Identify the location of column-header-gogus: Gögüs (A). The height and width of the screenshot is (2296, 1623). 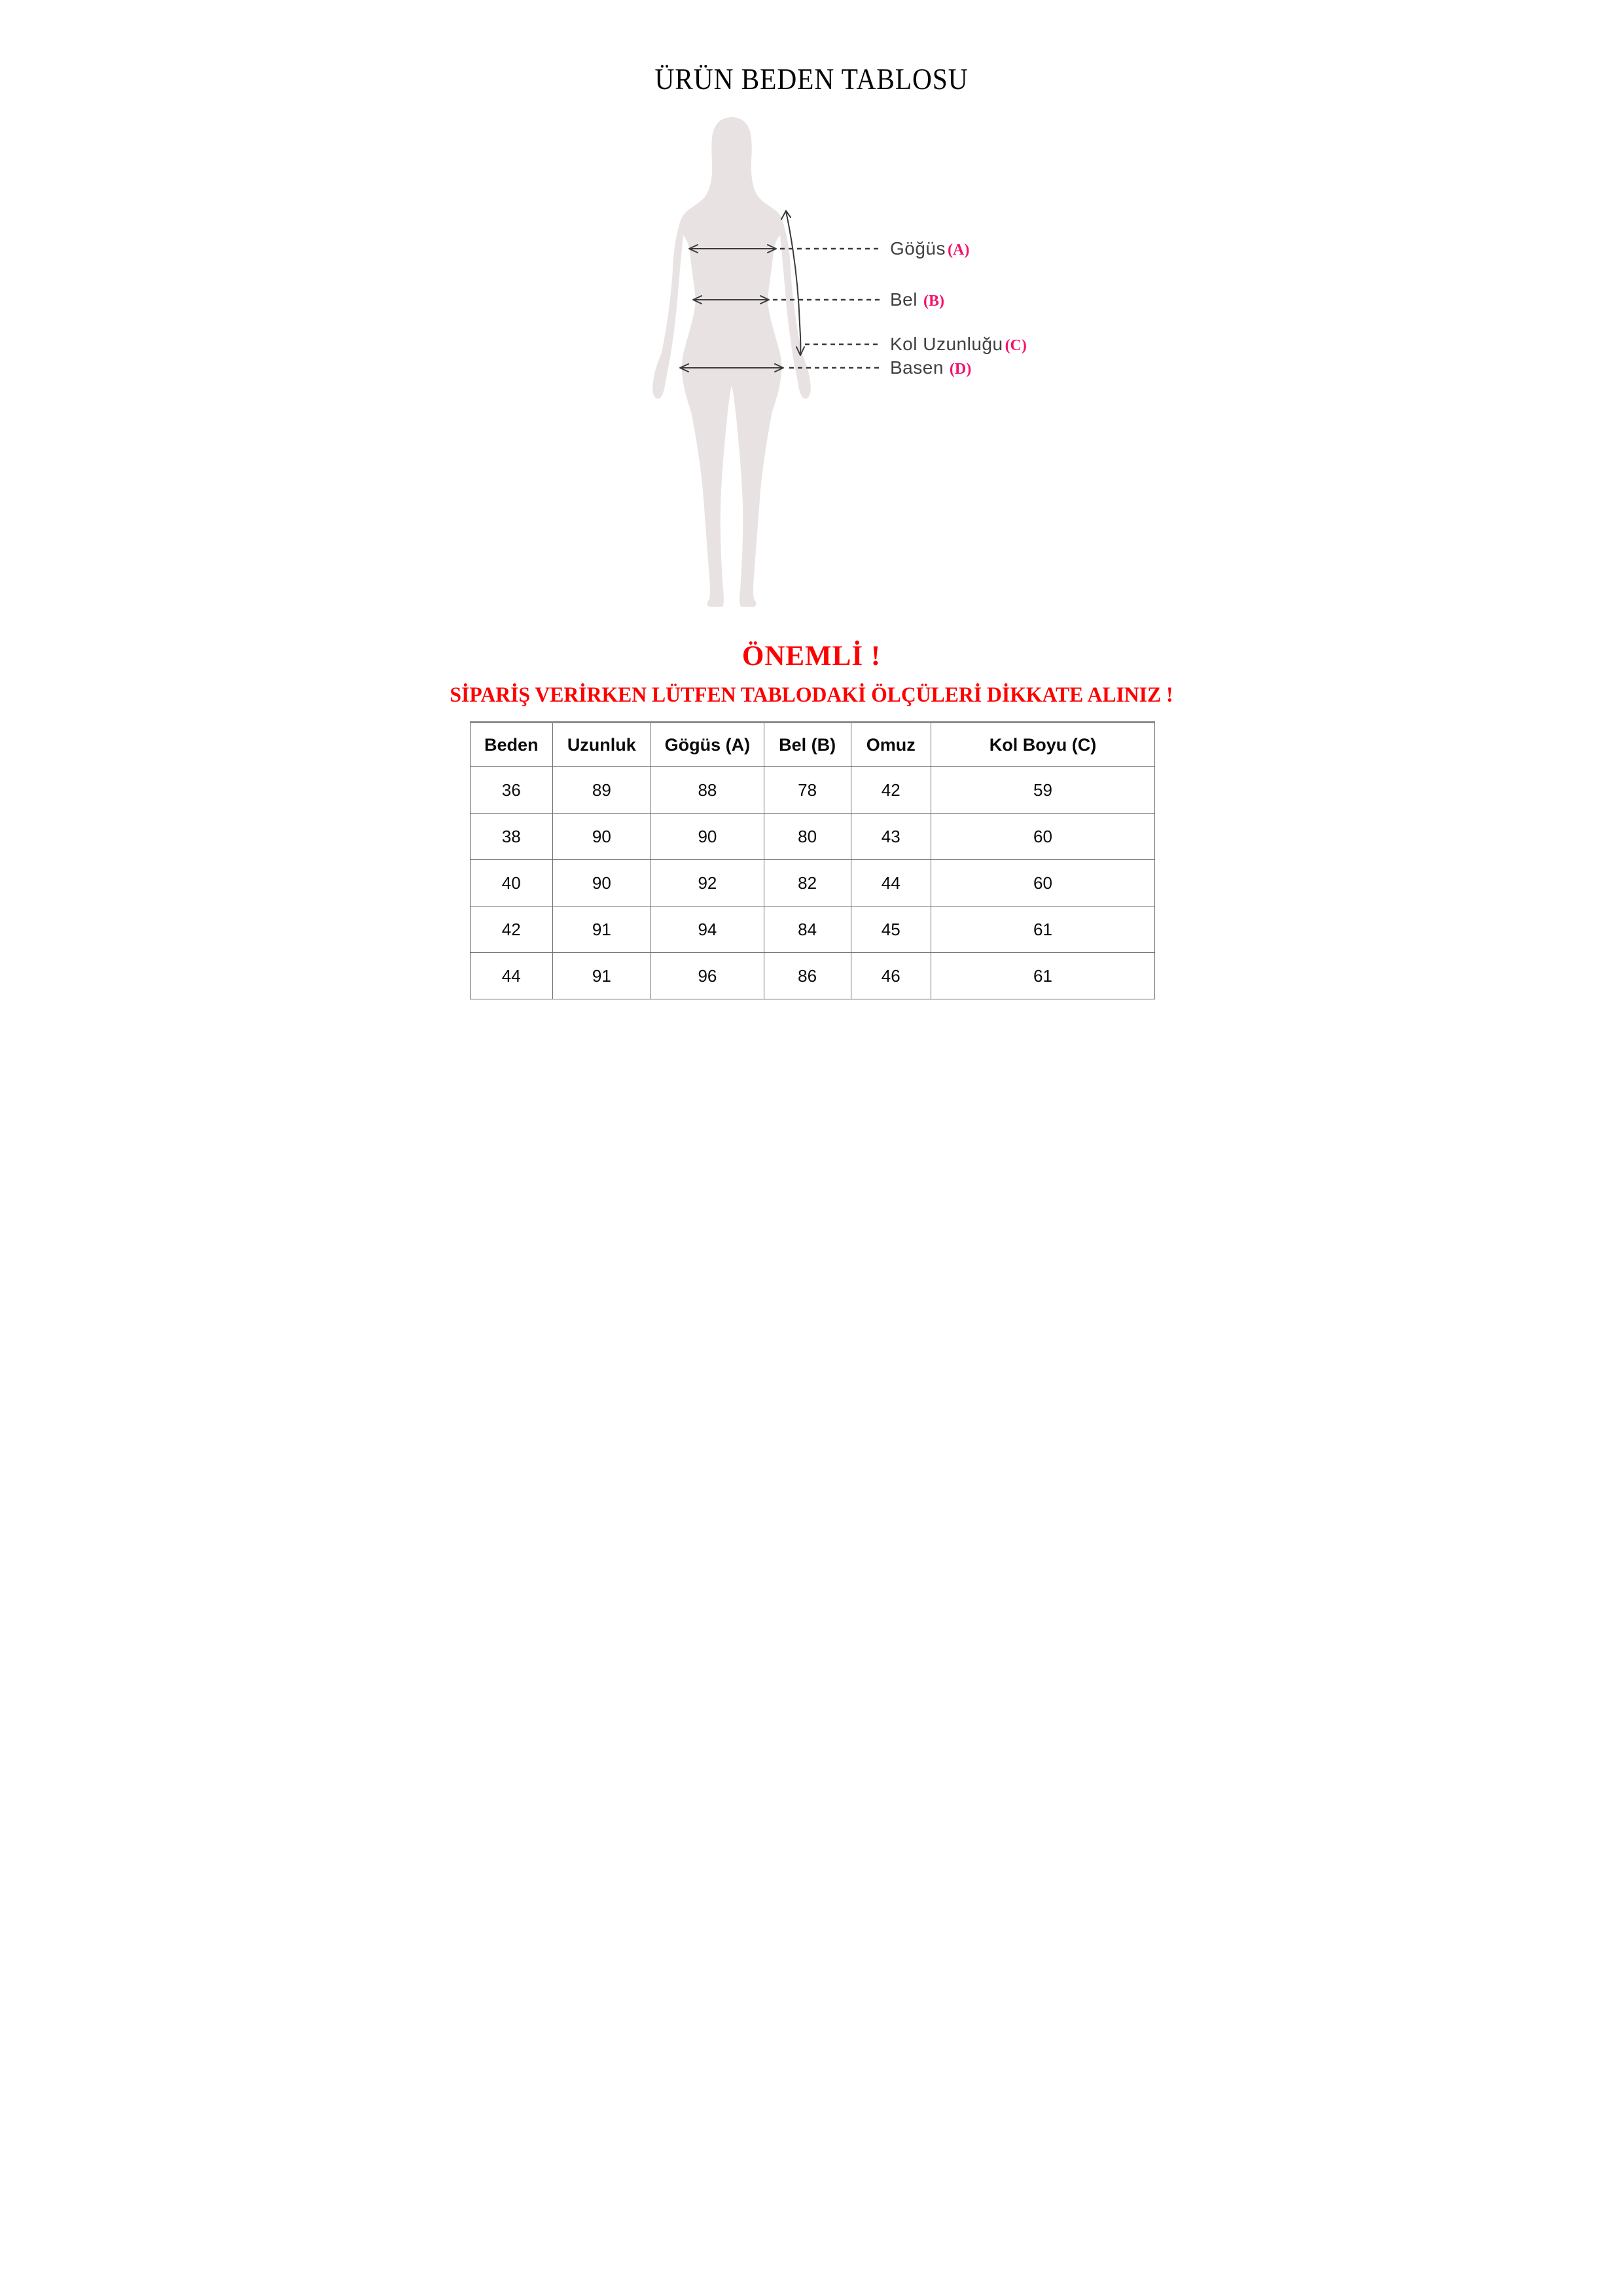
(708, 745).